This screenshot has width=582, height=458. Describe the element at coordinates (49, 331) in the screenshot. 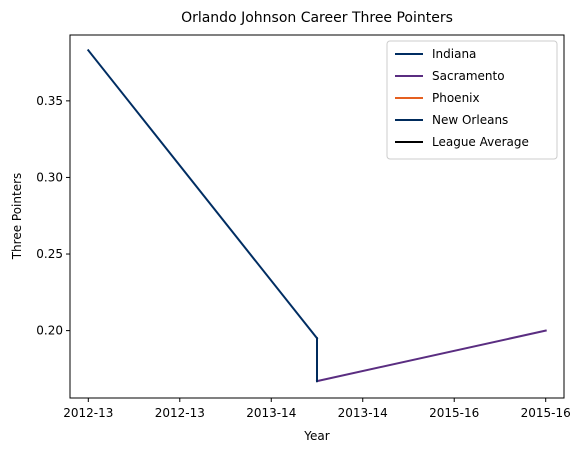

I see `y-tick-label: 0.20` at that location.